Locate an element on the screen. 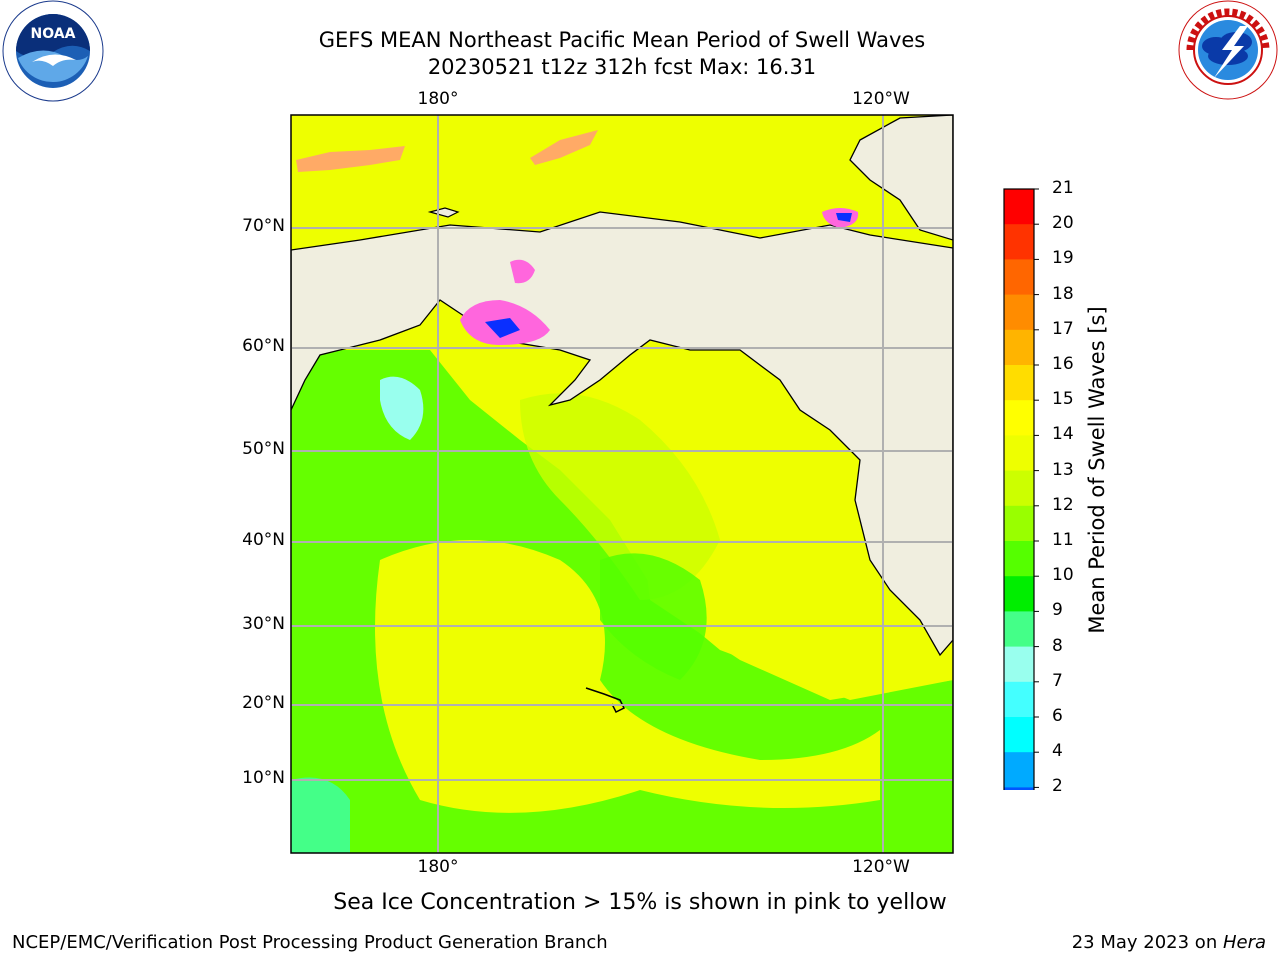 This screenshot has width=1280, height=960. colorbar-tick-label: 16 is located at coordinates (1063, 364).